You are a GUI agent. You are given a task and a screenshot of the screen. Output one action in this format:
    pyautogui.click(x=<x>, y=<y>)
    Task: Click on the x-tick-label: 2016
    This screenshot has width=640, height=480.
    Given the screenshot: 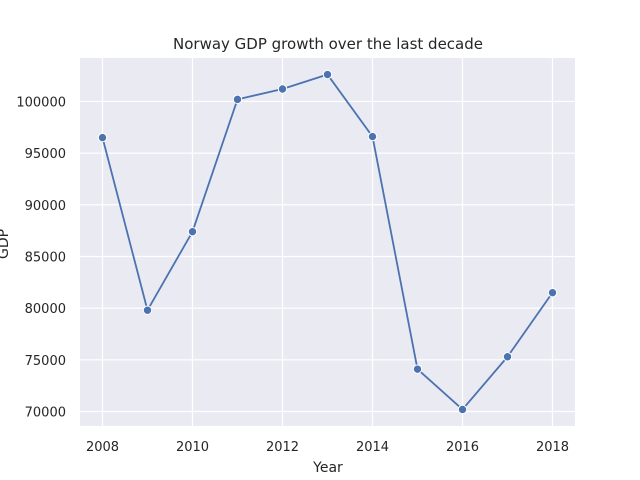 What is the action you would take?
    pyautogui.click(x=462, y=447)
    